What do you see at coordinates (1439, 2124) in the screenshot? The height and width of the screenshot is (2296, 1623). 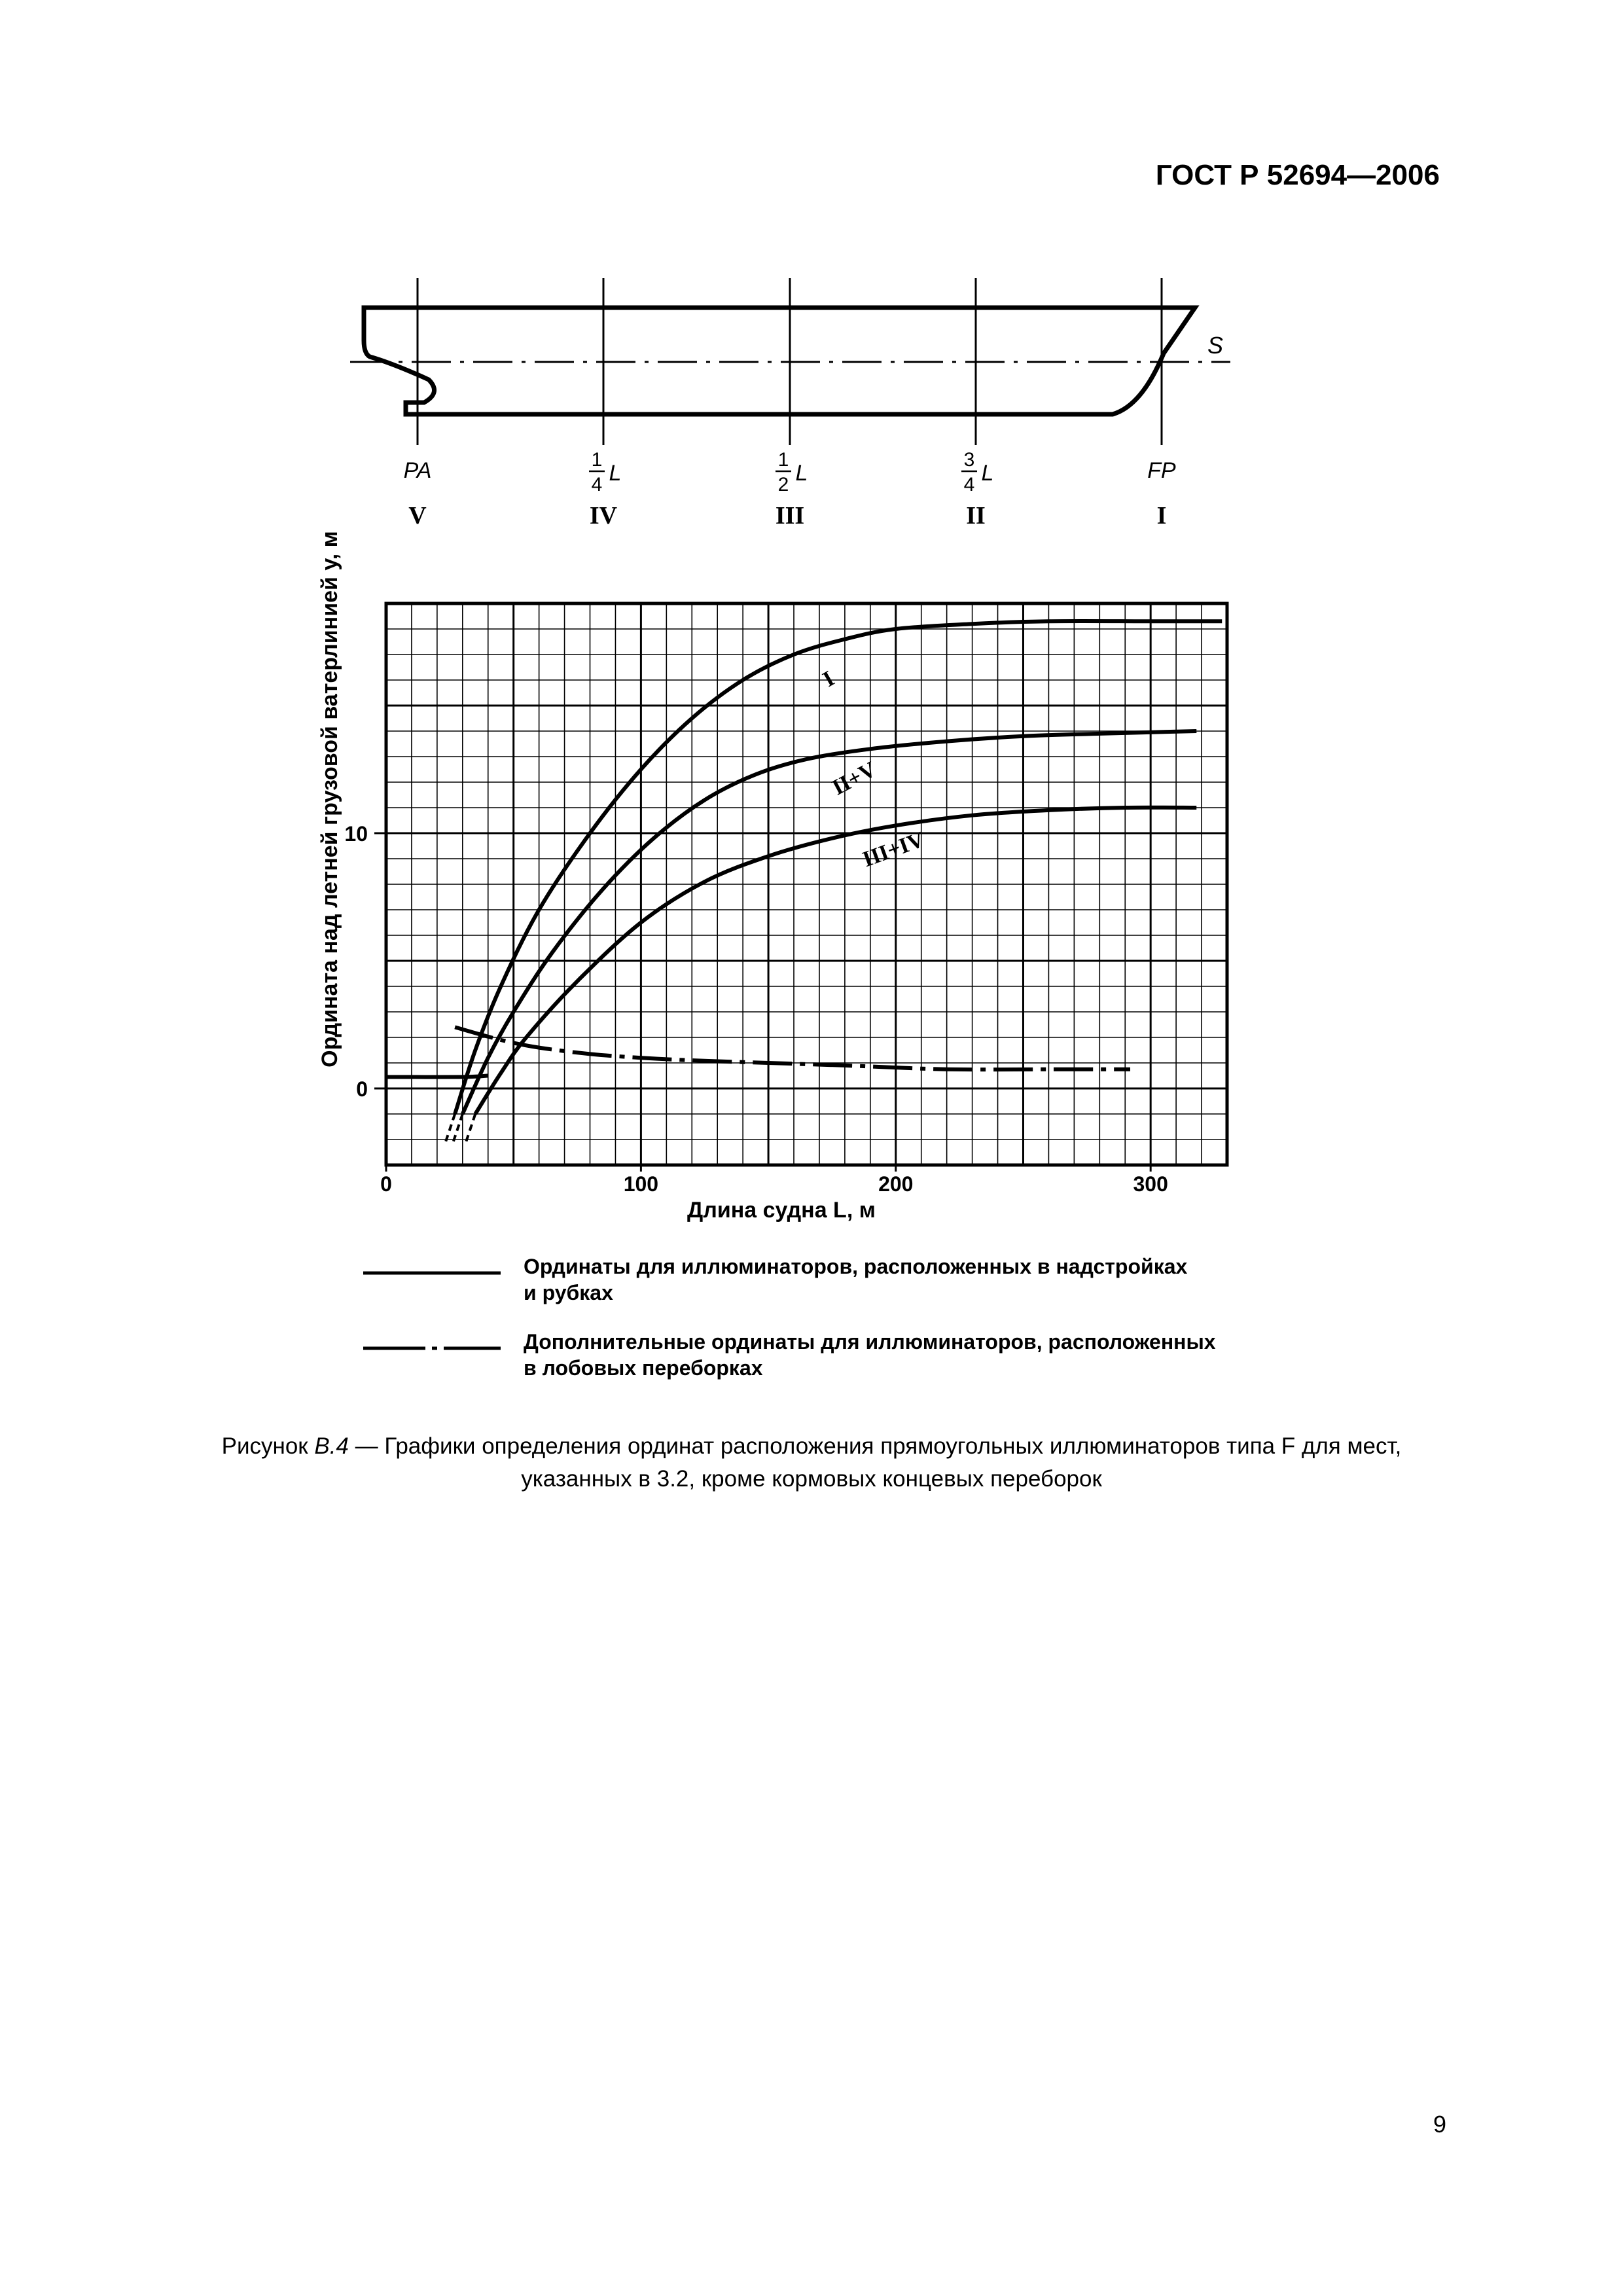 I see `page-number: 9` at bounding box center [1439, 2124].